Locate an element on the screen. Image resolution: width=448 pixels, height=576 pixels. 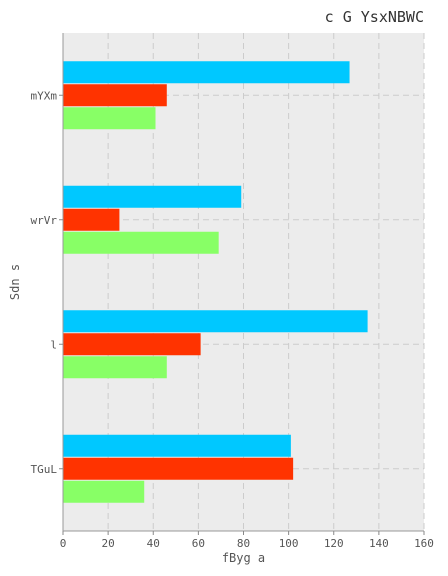
x-tick-label: 80 is located at coordinates (243, 543).